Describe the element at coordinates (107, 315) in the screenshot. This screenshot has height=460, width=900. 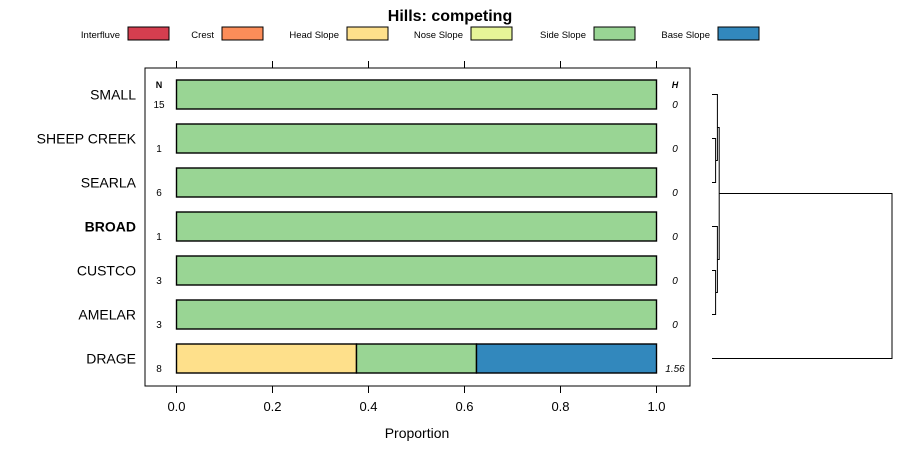
I see `row-label: AMELAR` at that location.